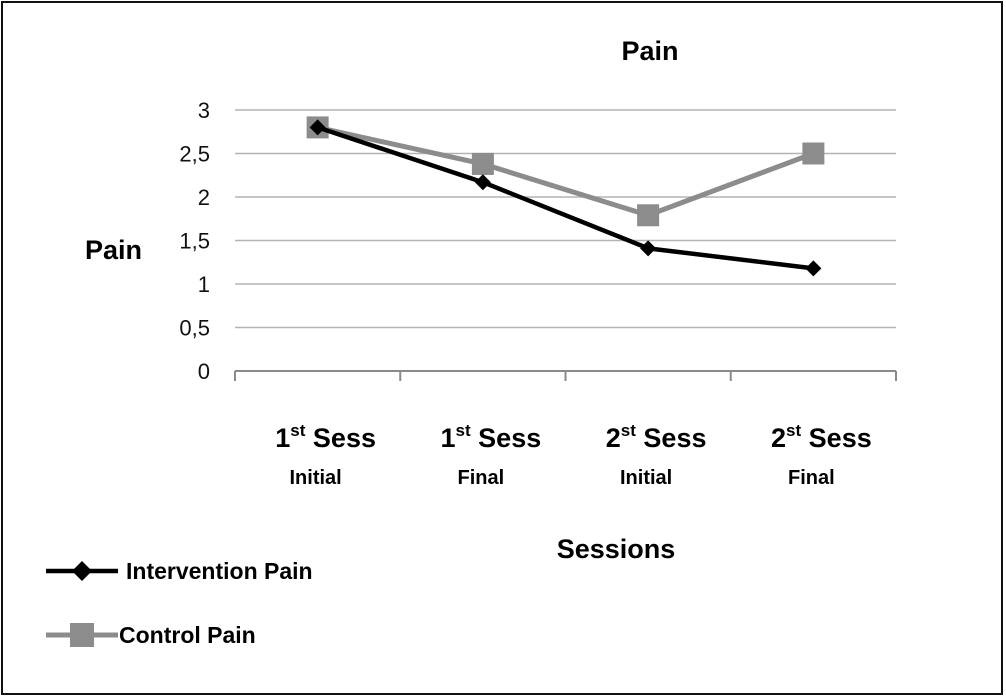 The width and height of the screenshot is (1006, 698). Describe the element at coordinates (649, 51) in the screenshot. I see `chart-title: Pain` at that location.